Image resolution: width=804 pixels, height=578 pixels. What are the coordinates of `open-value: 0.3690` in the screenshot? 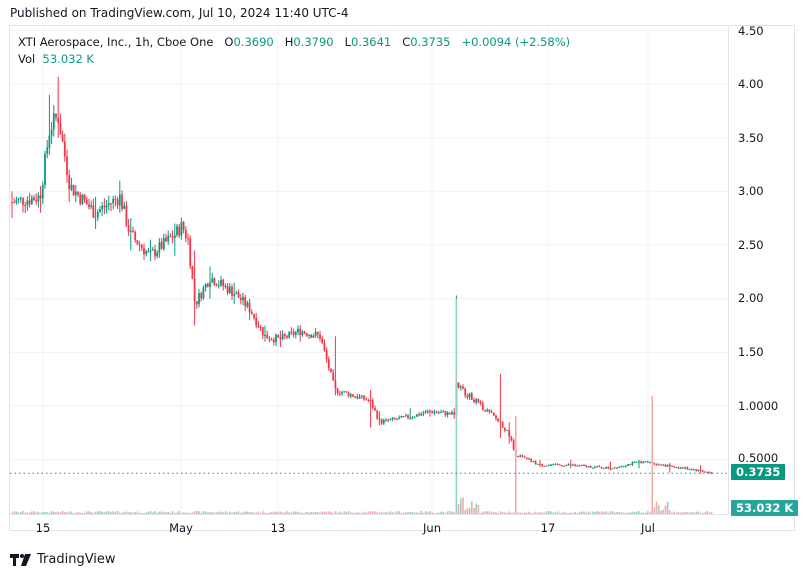 It's located at (253, 42).